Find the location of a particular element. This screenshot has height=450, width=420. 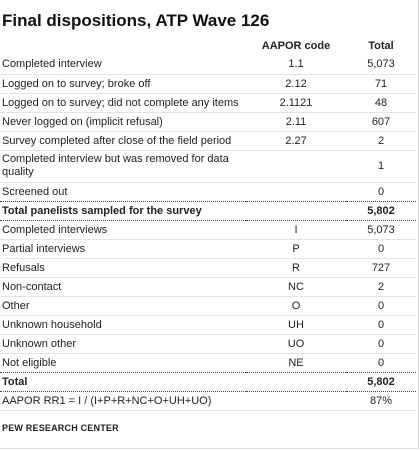

table-row: Completed interviews I 5,073 is located at coordinates (208, 230).